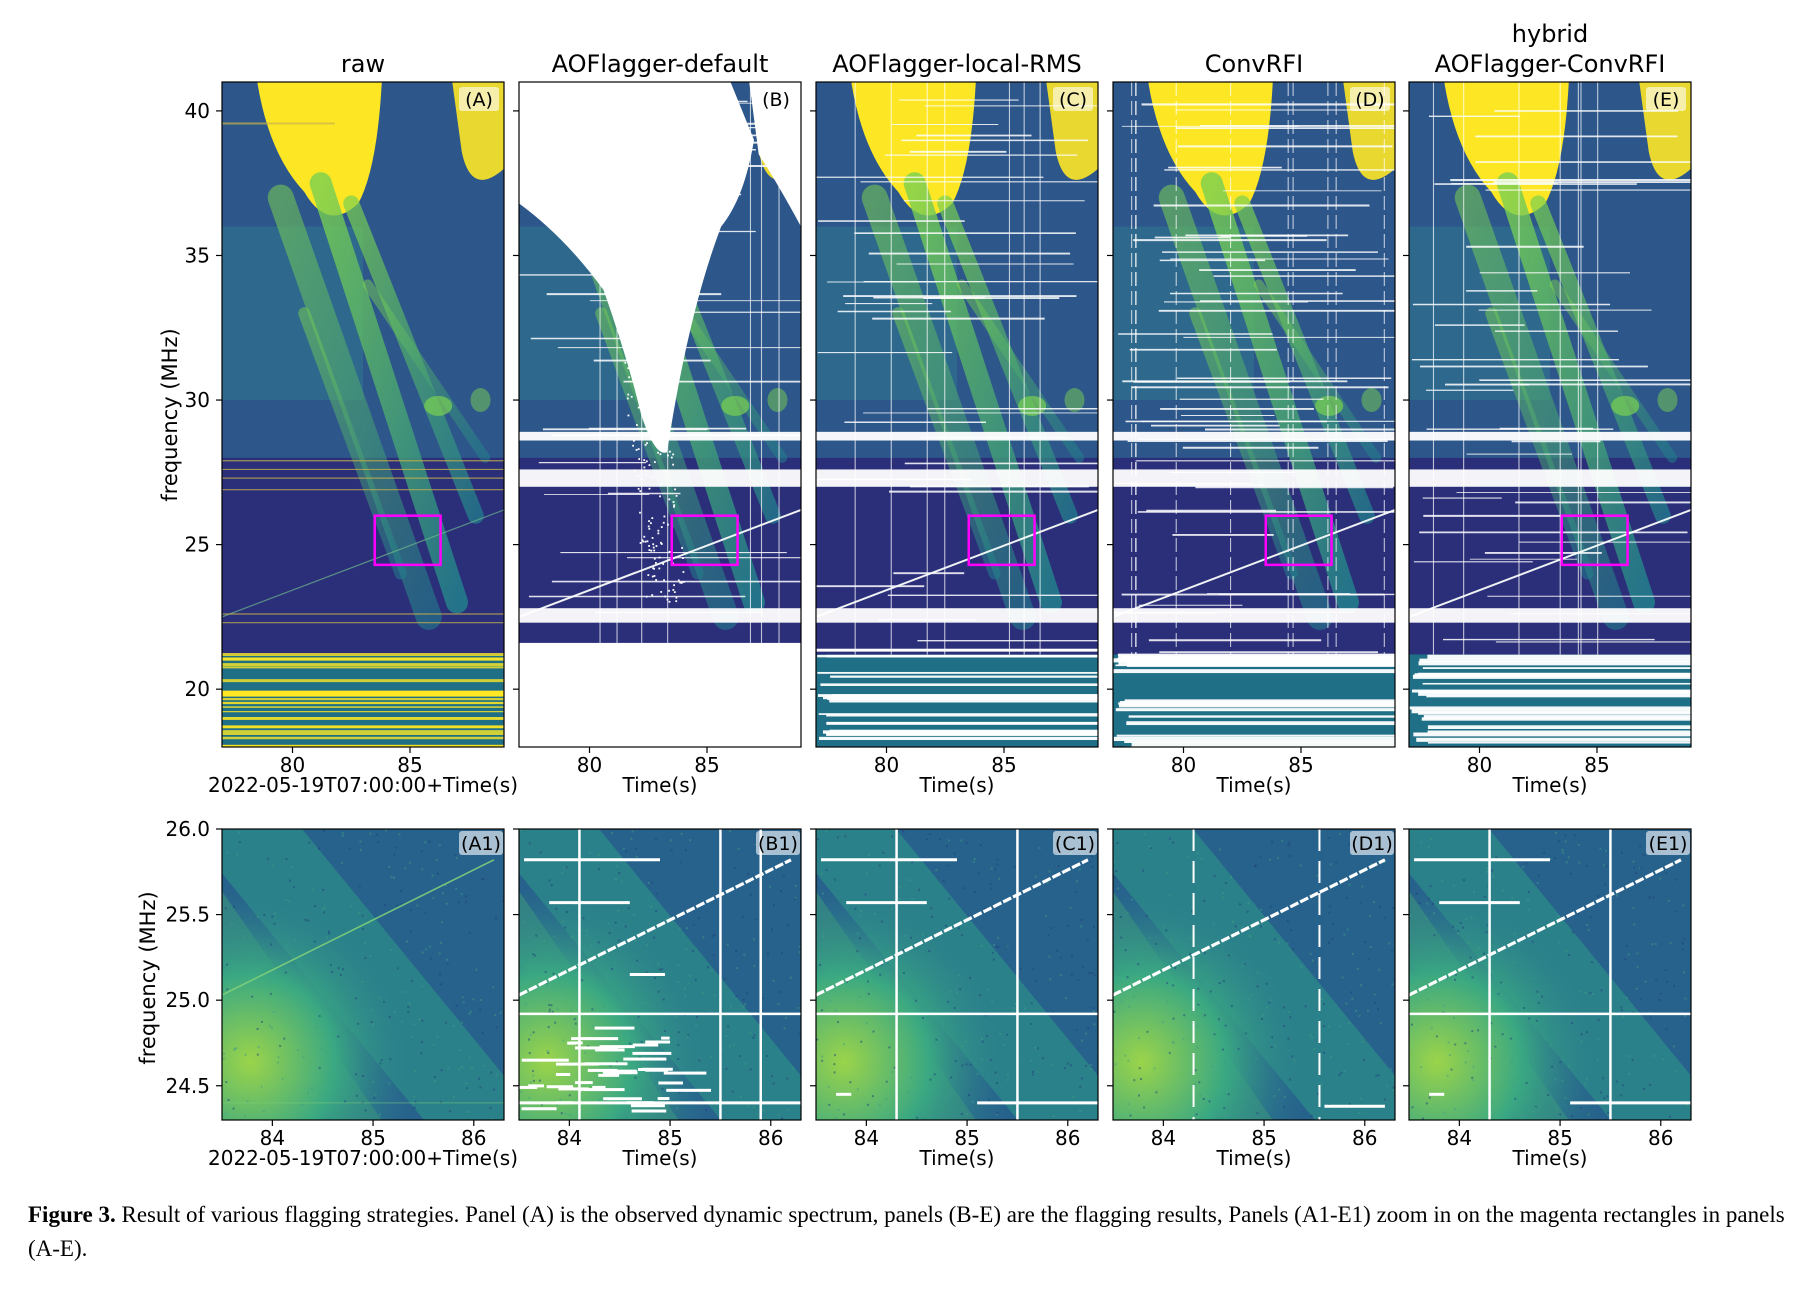  Describe the element at coordinates (569, 1138) in the screenshot. I see `x-tick-label: 84` at that location.